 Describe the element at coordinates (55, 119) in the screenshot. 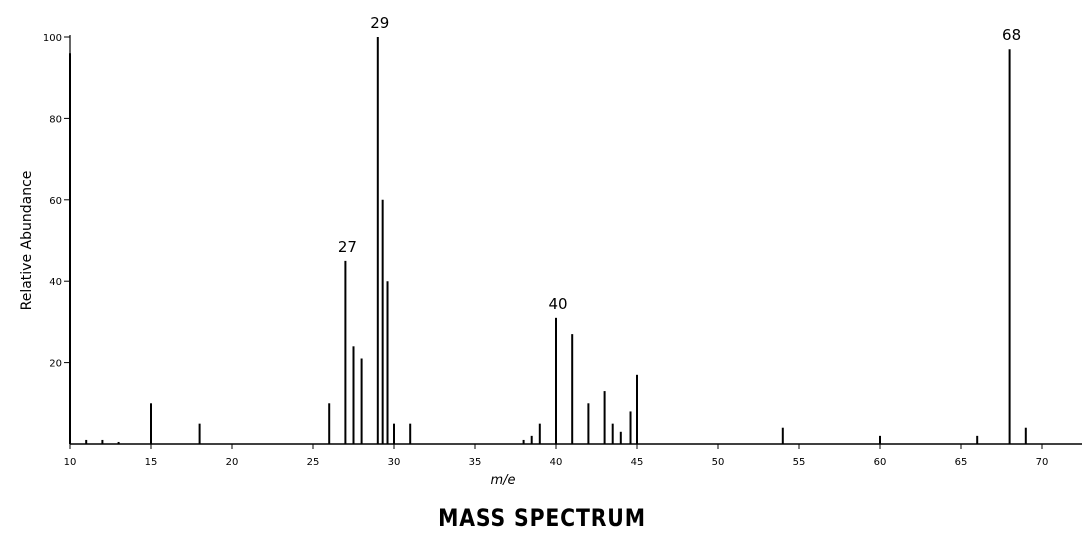

I see `y-tick-label: 80` at that location.